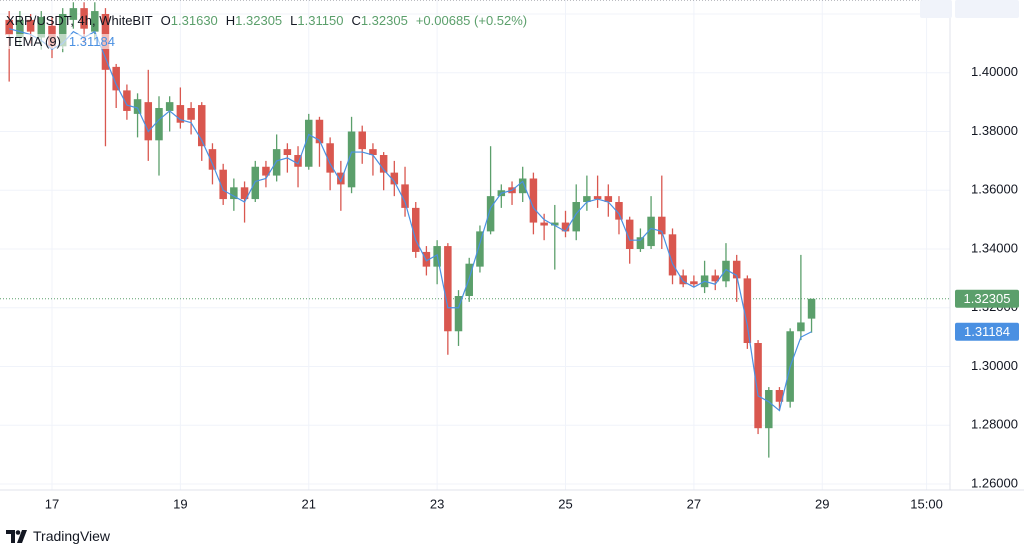 The image size is (1024, 547). What do you see at coordinates (994, 247) in the screenshot?
I see `y-tick-label: 1.34000` at bounding box center [994, 247].